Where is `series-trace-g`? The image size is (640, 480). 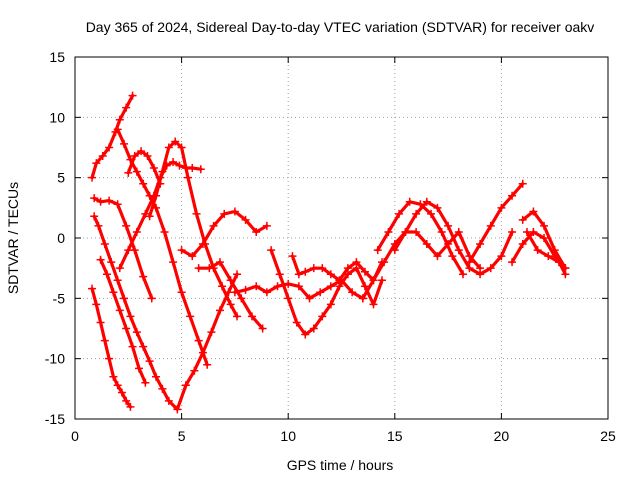
series-trace-g is located at coordinates (144, 167).